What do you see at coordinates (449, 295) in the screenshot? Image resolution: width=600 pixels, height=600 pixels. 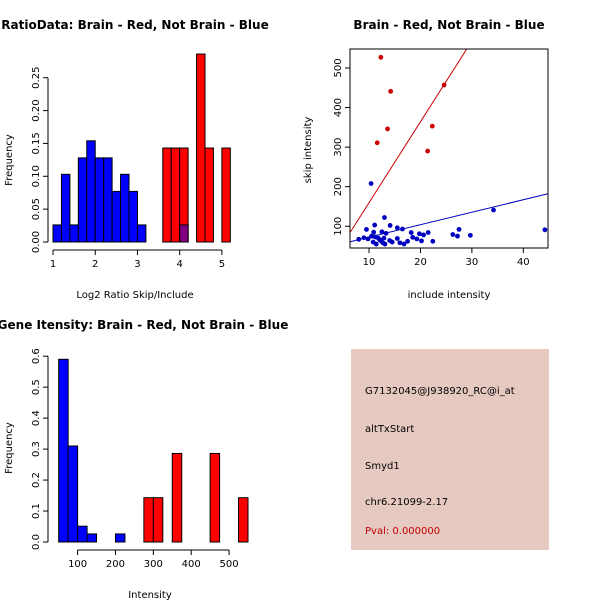 I see `scatter-xlabel: include intensity` at bounding box center [449, 295].